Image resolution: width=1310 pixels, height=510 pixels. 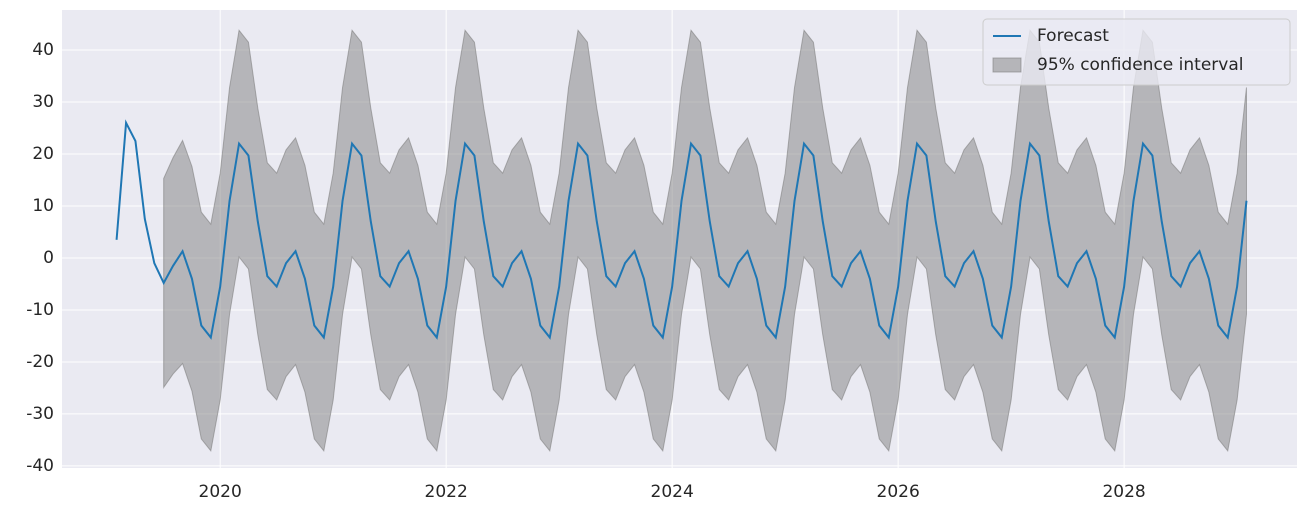 What do you see at coordinates (43, 102) in the screenshot?
I see `y-tick-label: 30` at bounding box center [43, 102].